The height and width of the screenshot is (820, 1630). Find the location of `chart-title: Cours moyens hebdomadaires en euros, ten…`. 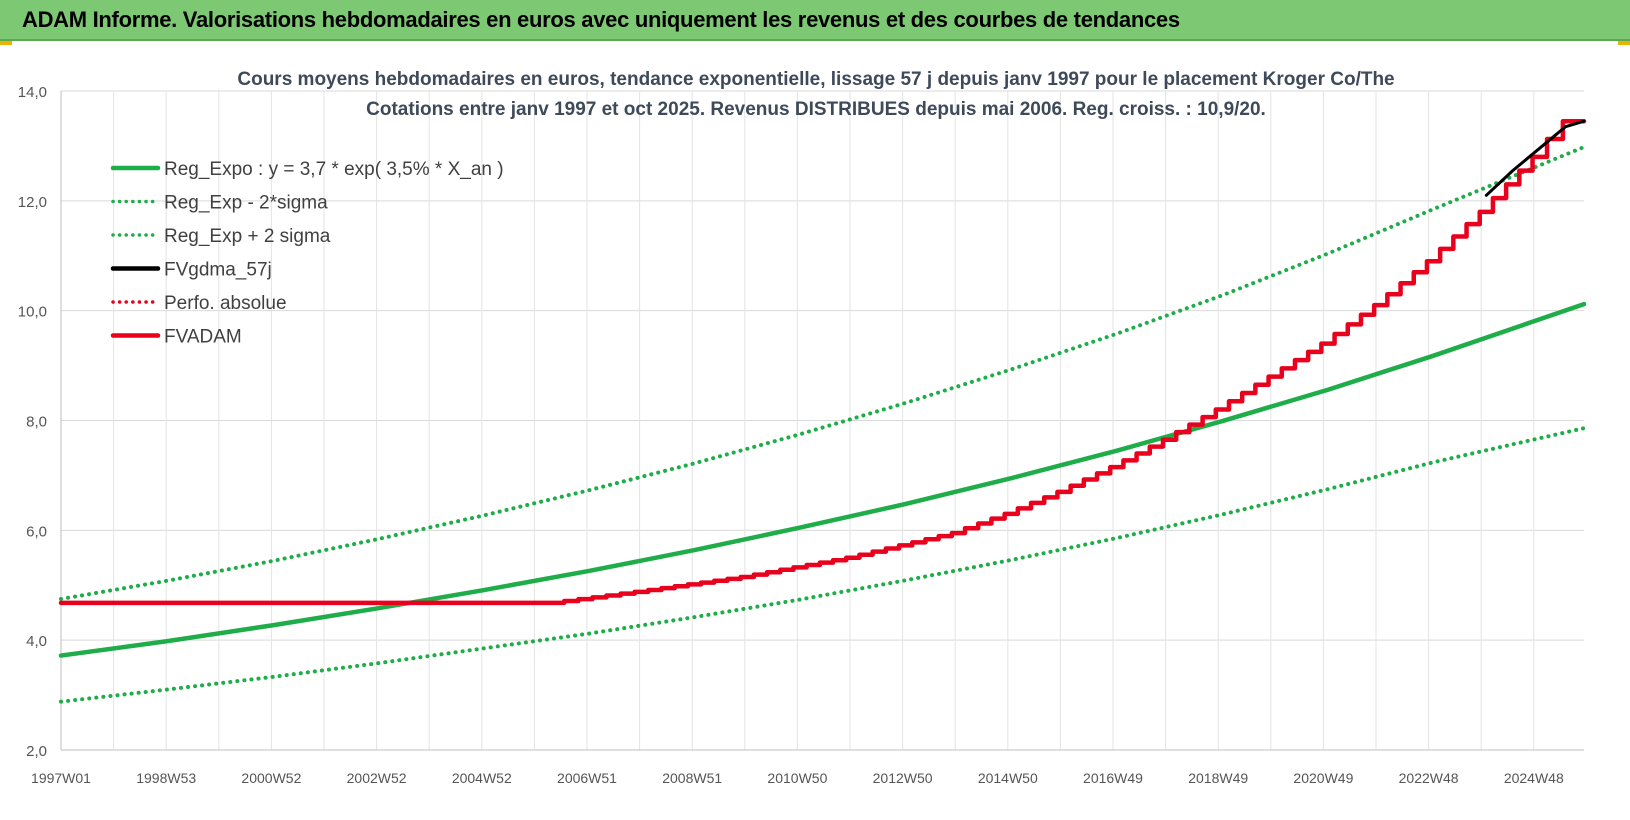

chart-title: Cours moyens hebdomadaires en euros, ten… is located at coordinates (815, 79).